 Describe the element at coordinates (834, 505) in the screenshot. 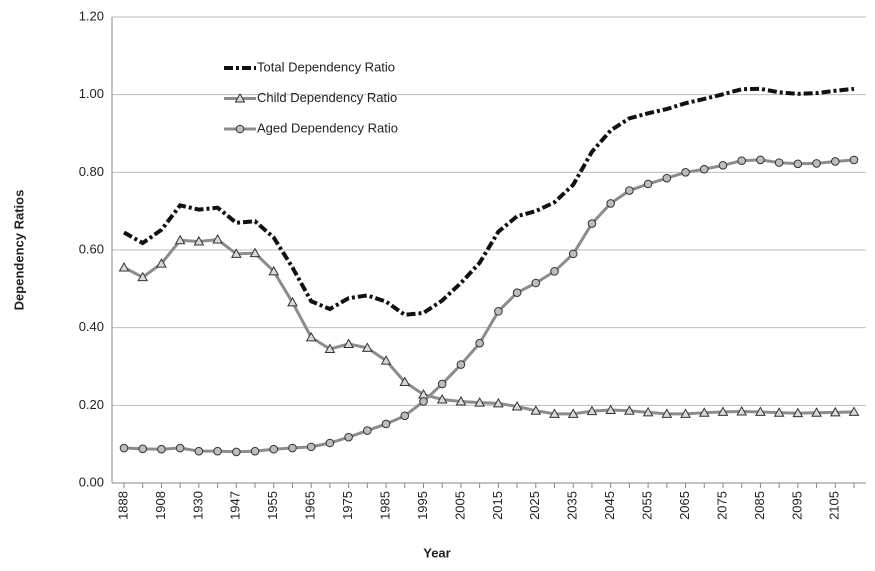

I see `x-tick-label: 2105` at that location.